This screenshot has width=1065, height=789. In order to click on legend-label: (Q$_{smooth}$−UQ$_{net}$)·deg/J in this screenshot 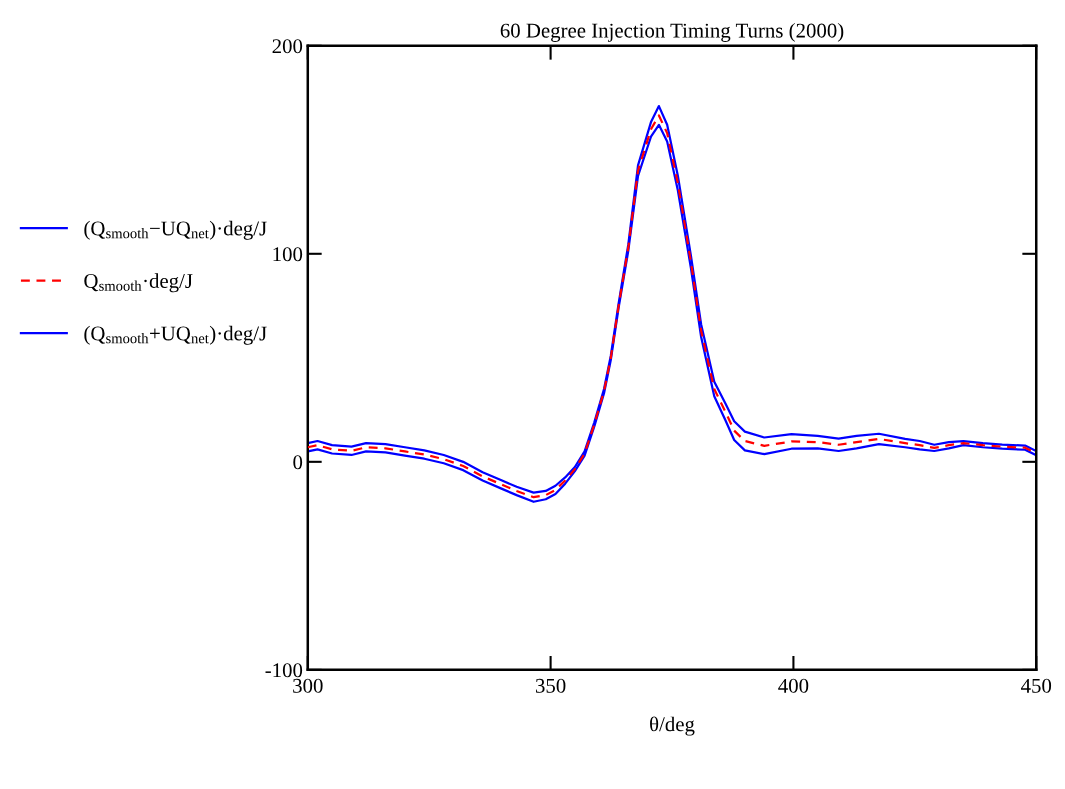, I will do `click(175, 230)`.